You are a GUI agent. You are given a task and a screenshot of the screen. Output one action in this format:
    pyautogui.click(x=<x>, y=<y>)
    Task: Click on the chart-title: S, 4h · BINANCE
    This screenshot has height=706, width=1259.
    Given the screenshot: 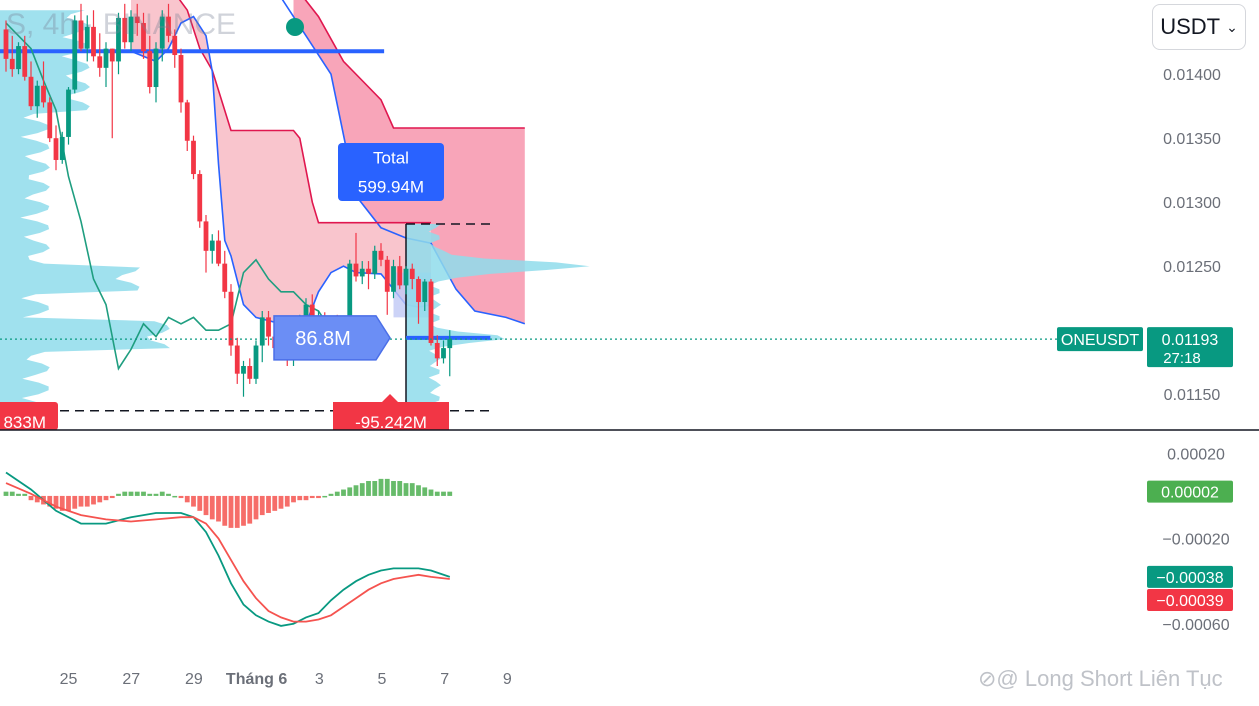 What is the action you would take?
    pyautogui.click(x=121, y=24)
    